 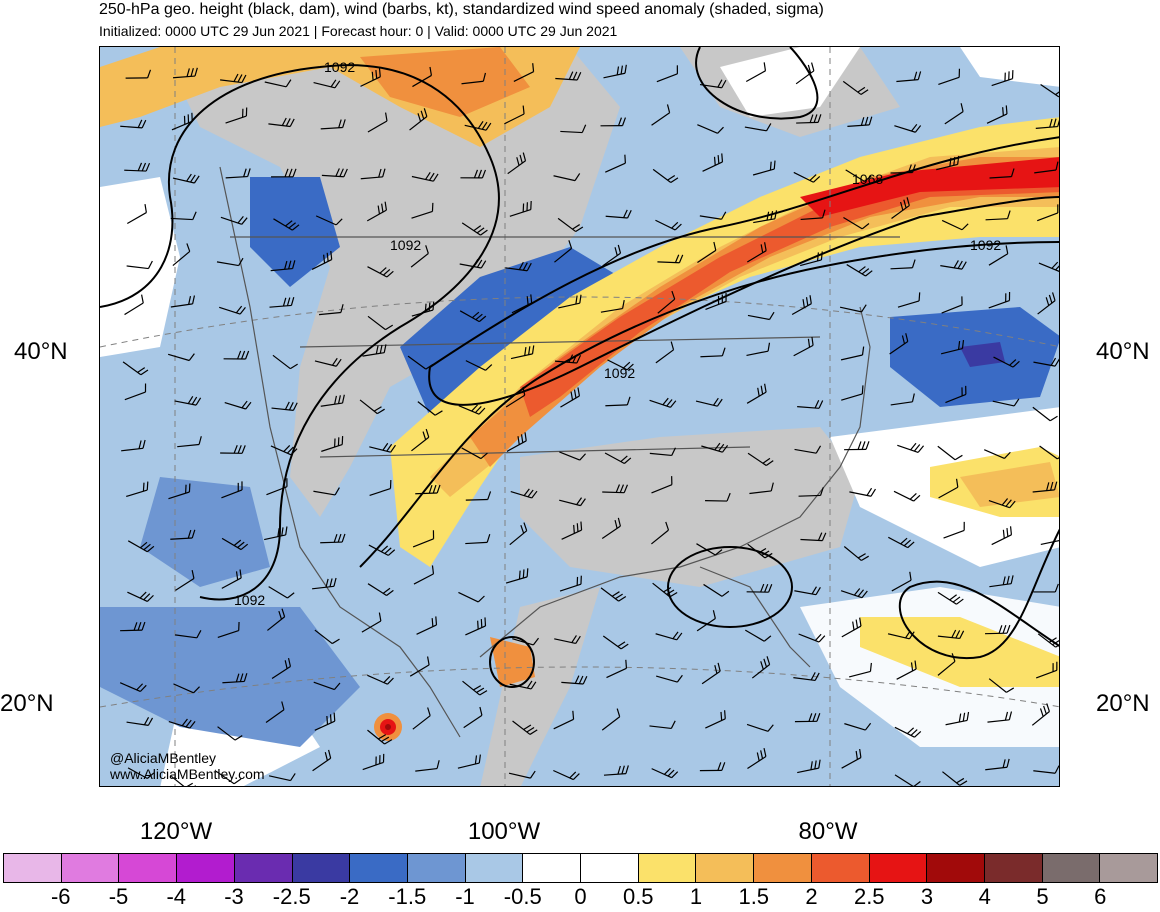 I want to click on lat-label-20n-left: 20°N, so click(x=27, y=703).